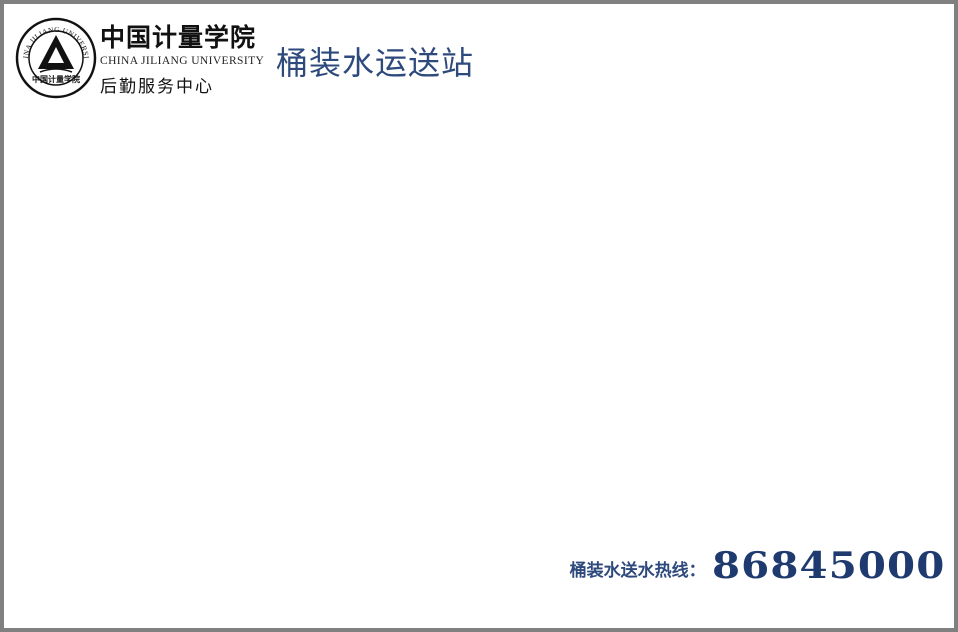  What do you see at coordinates (182, 61) in the screenshot?
I see `university-name-en: CHINA JILIANG UNIVERSITY` at bounding box center [182, 61].